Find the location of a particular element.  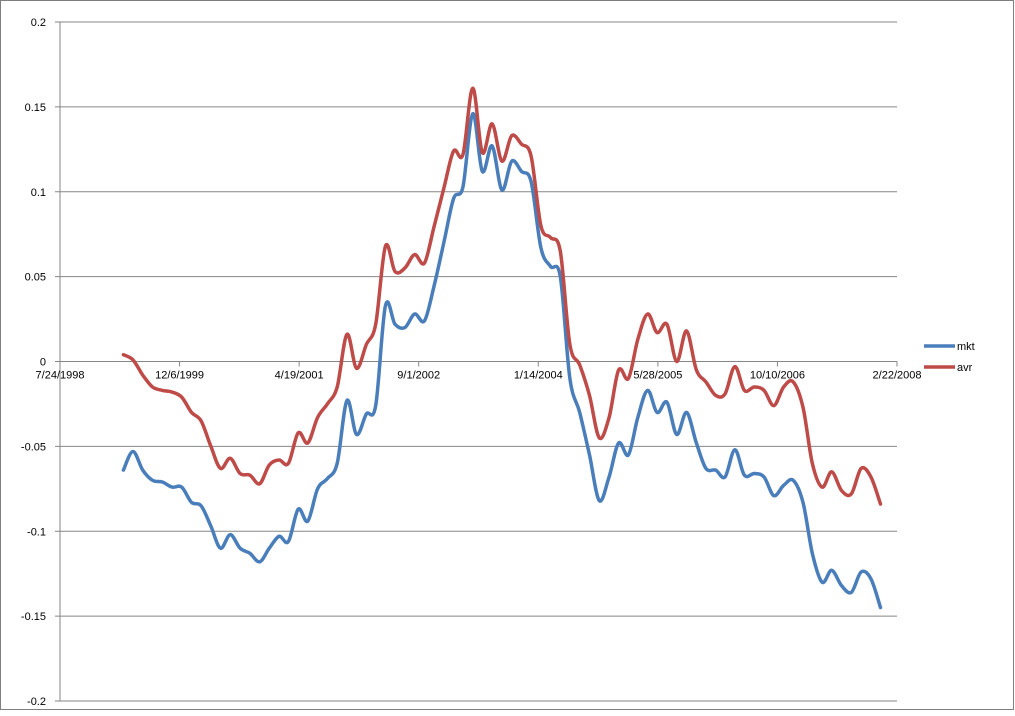

y-tick-label: -0.2 is located at coordinates (36, 702).